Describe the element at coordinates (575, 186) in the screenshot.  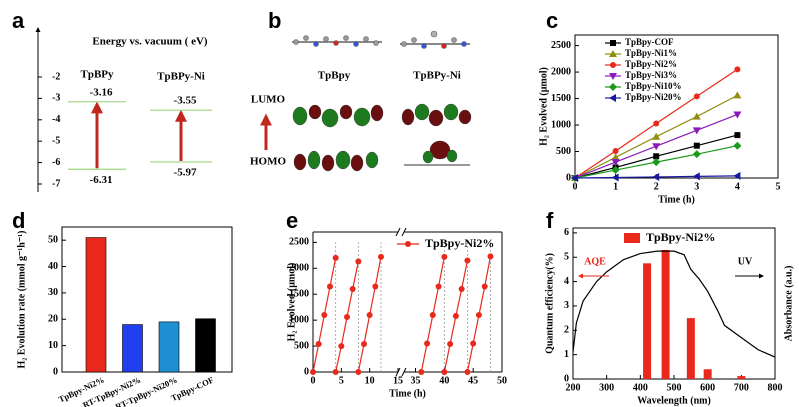
I see `x-tick-label: 0` at that location.